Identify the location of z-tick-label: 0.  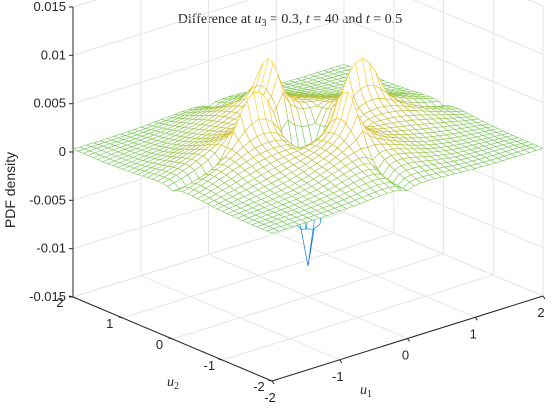
(62, 151).